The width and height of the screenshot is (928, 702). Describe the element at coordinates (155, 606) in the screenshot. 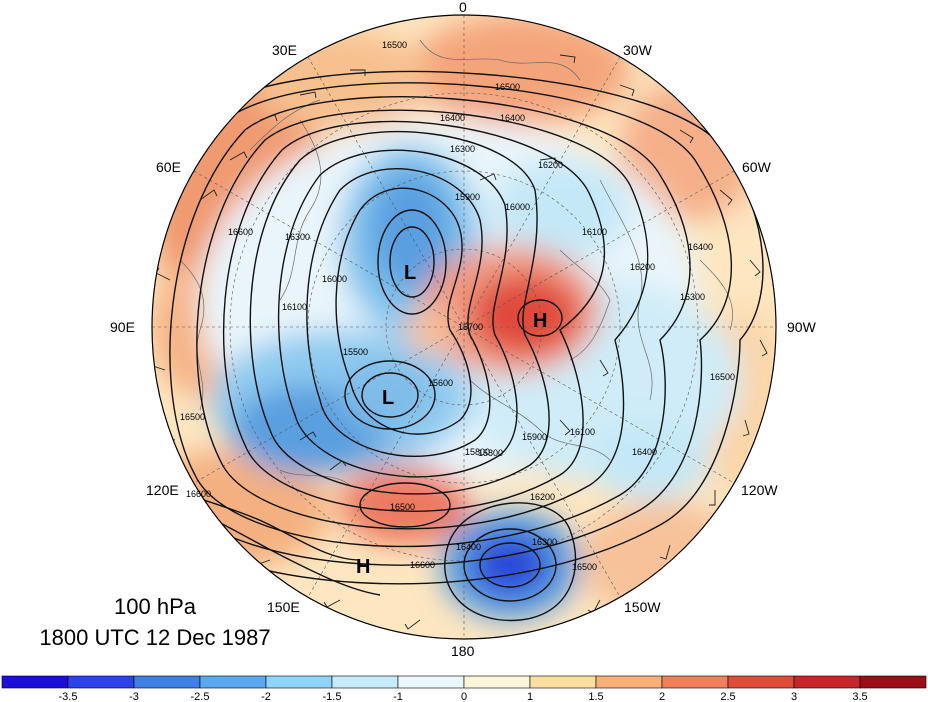

I see `title-level: 100 hPa` at that location.